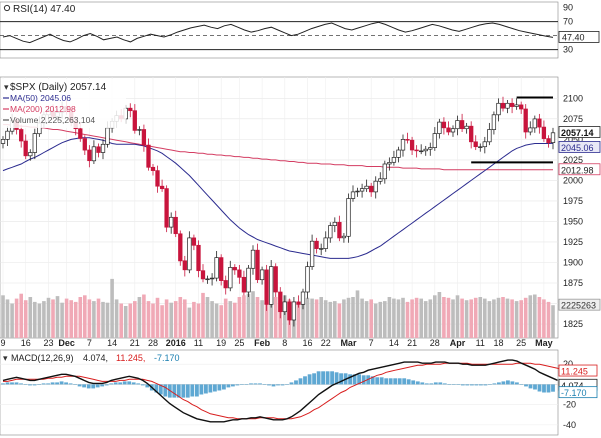 This screenshot has width=601, height=438. I want to click on volume-bars, so click(278, 308).